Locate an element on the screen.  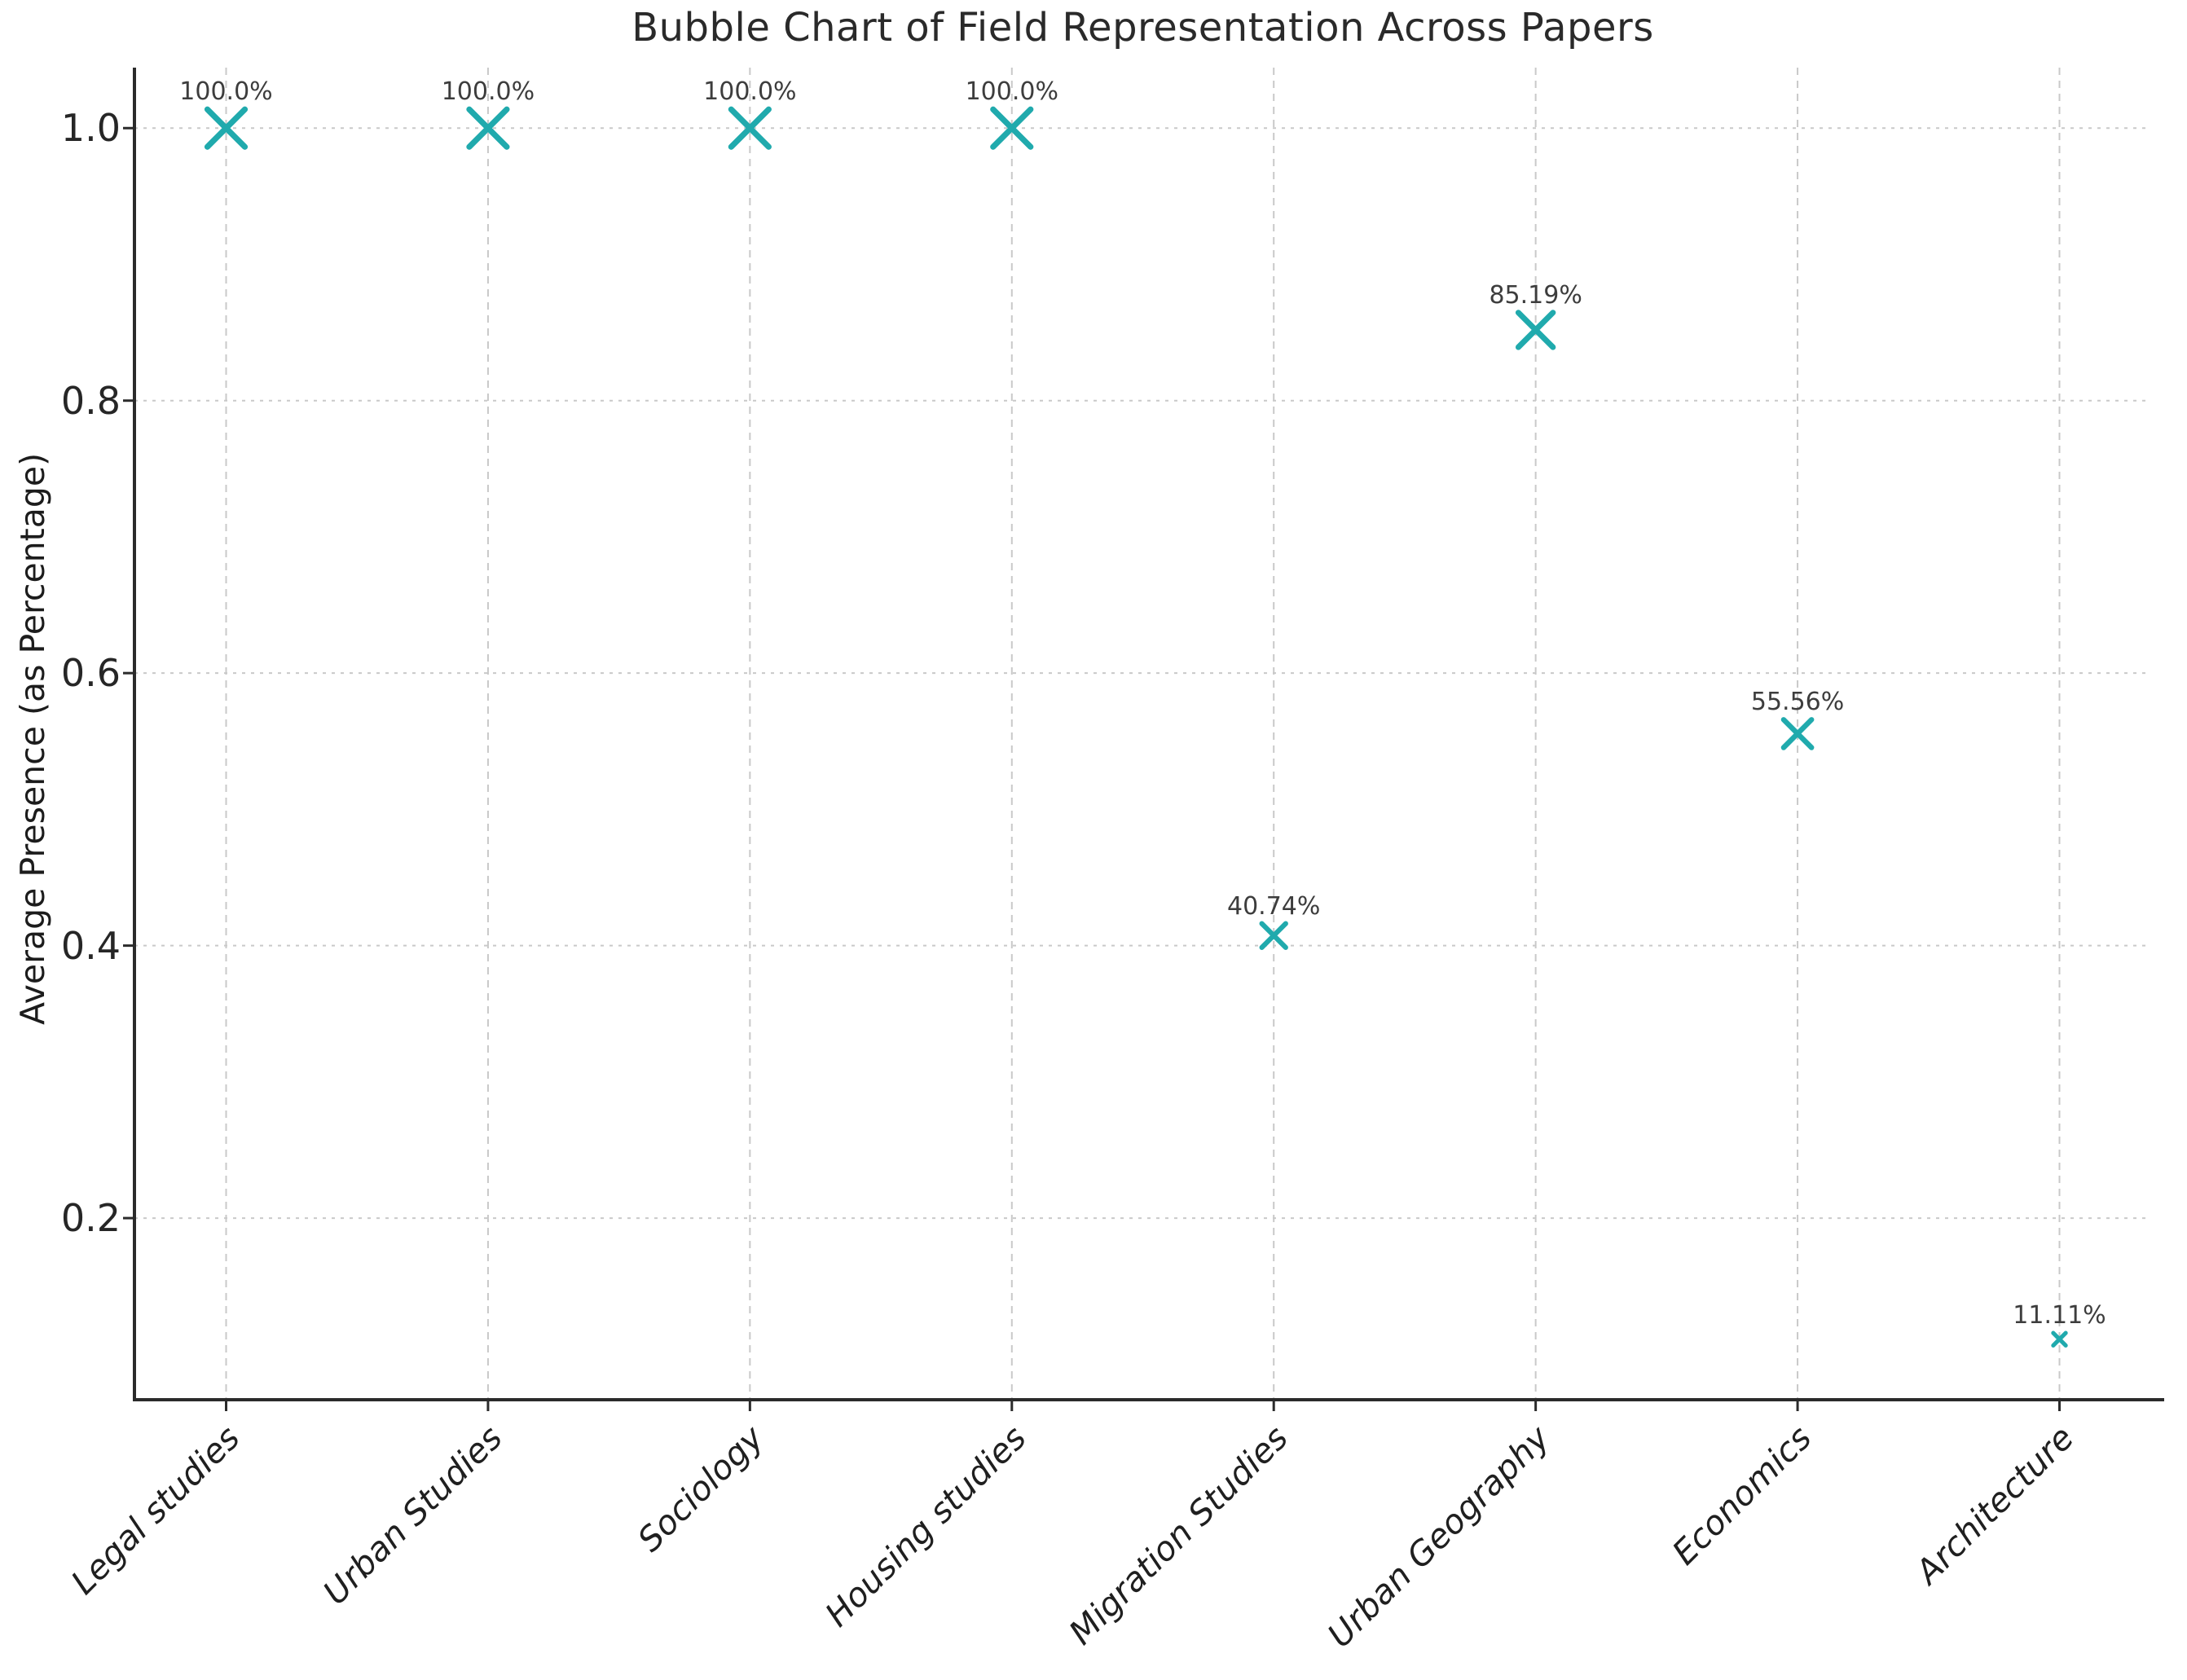
data-point-label: 11.11% is located at coordinates (2060, 1315).